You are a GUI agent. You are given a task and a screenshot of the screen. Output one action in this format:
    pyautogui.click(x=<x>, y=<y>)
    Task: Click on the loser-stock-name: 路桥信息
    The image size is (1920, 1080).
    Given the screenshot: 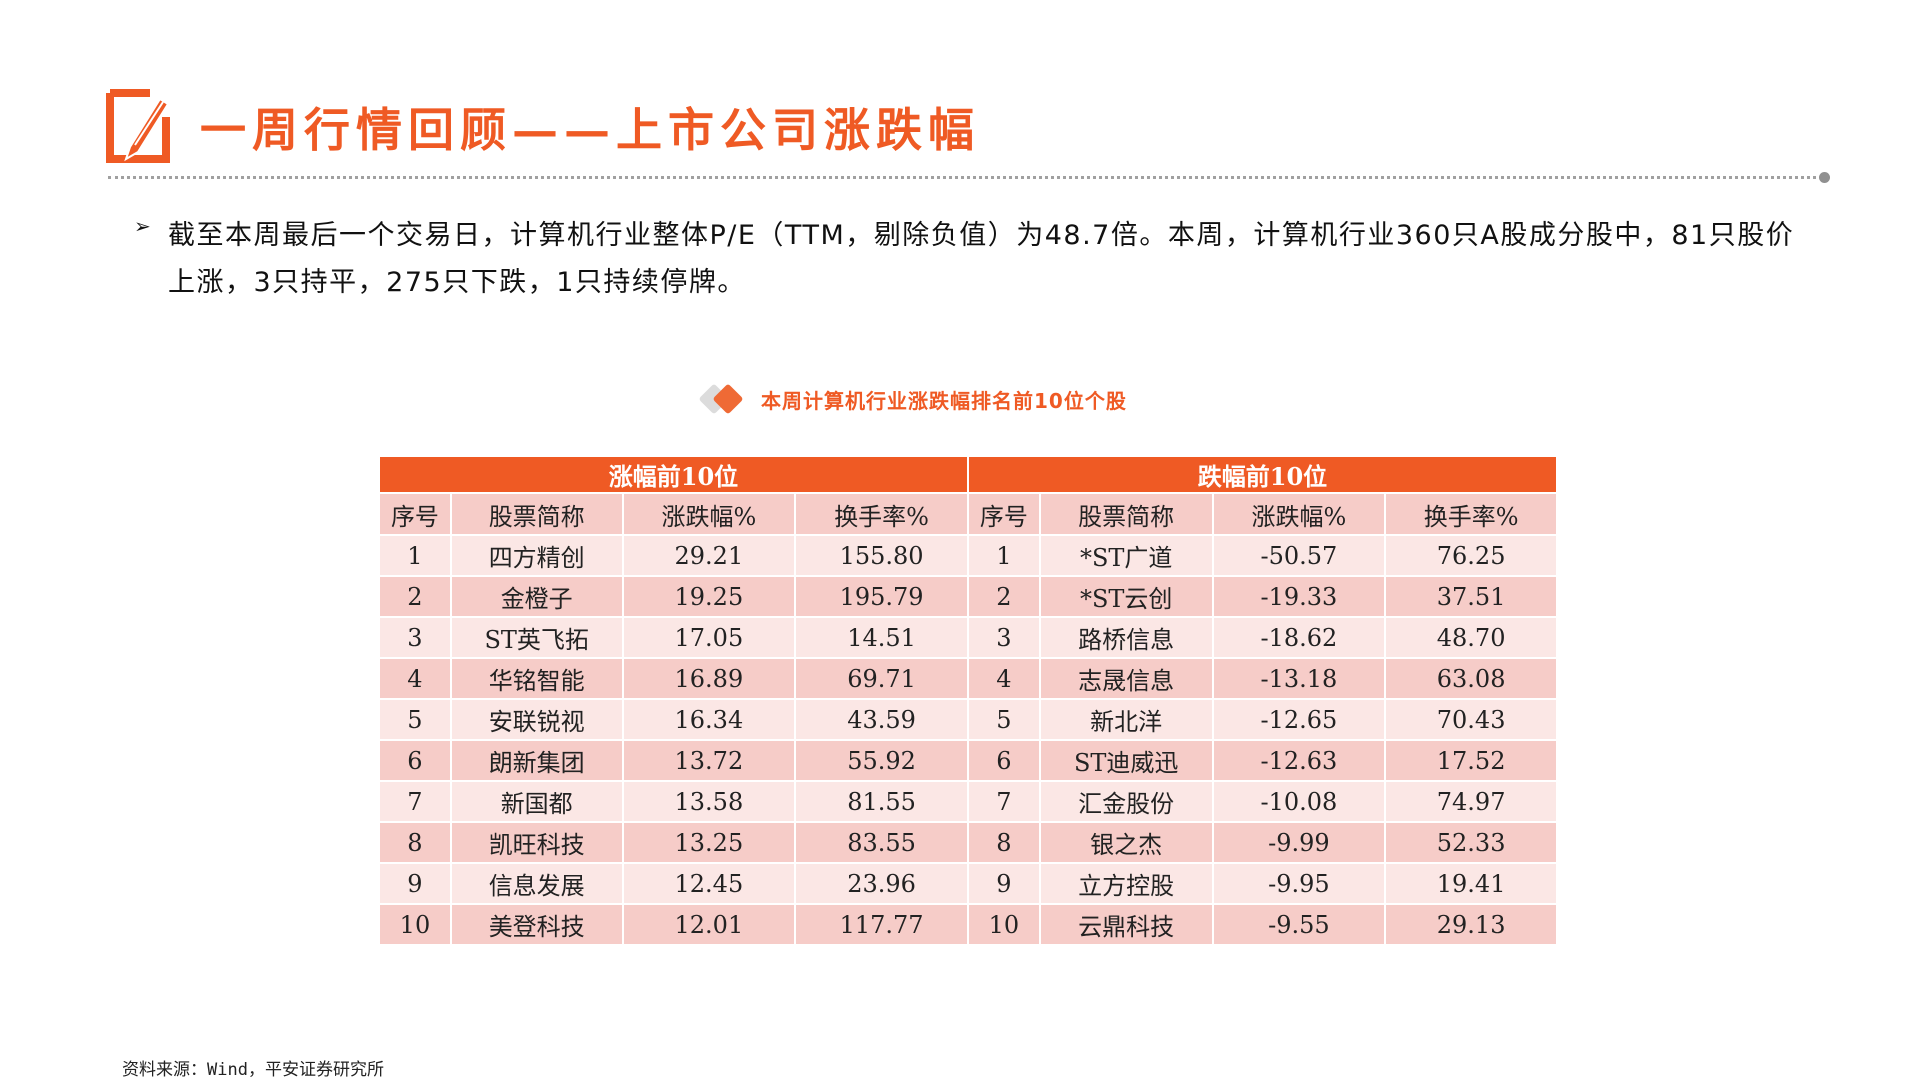 What is the action you would take?
    pyautogui.click(x=1126, y=637)
    